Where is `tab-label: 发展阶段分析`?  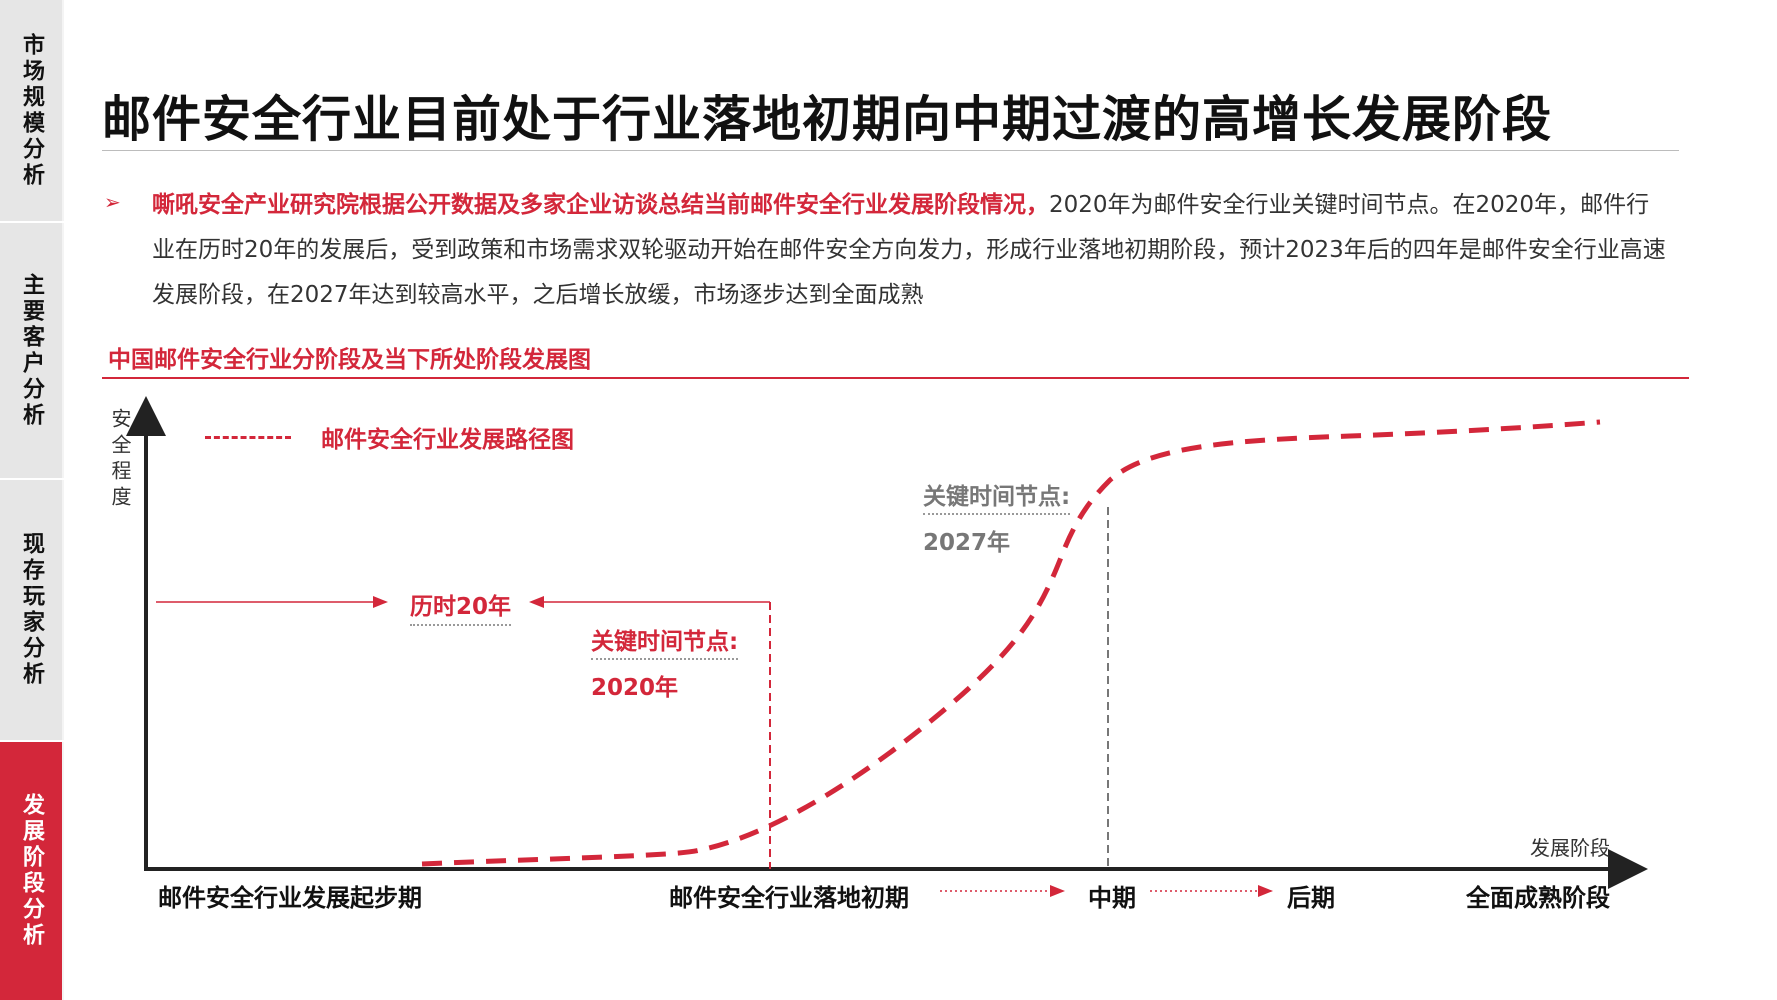
tab-label: 发展阶段分析 is located at coordinates (31, 871).